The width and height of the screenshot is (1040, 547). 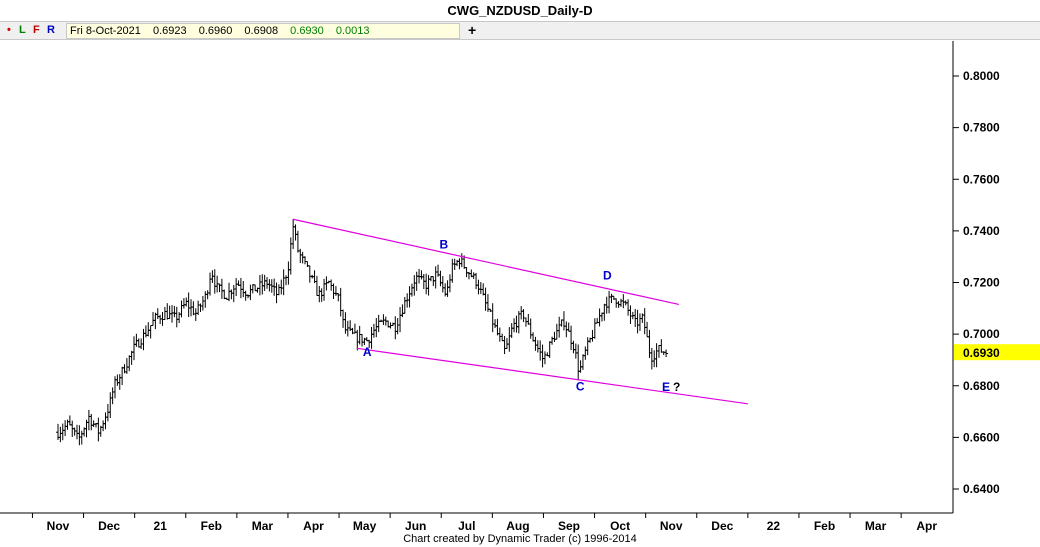 What do you see at coordinates (485, 262) in the screenshot?
I see `trendline-upper` at bounding box center [485, 262].